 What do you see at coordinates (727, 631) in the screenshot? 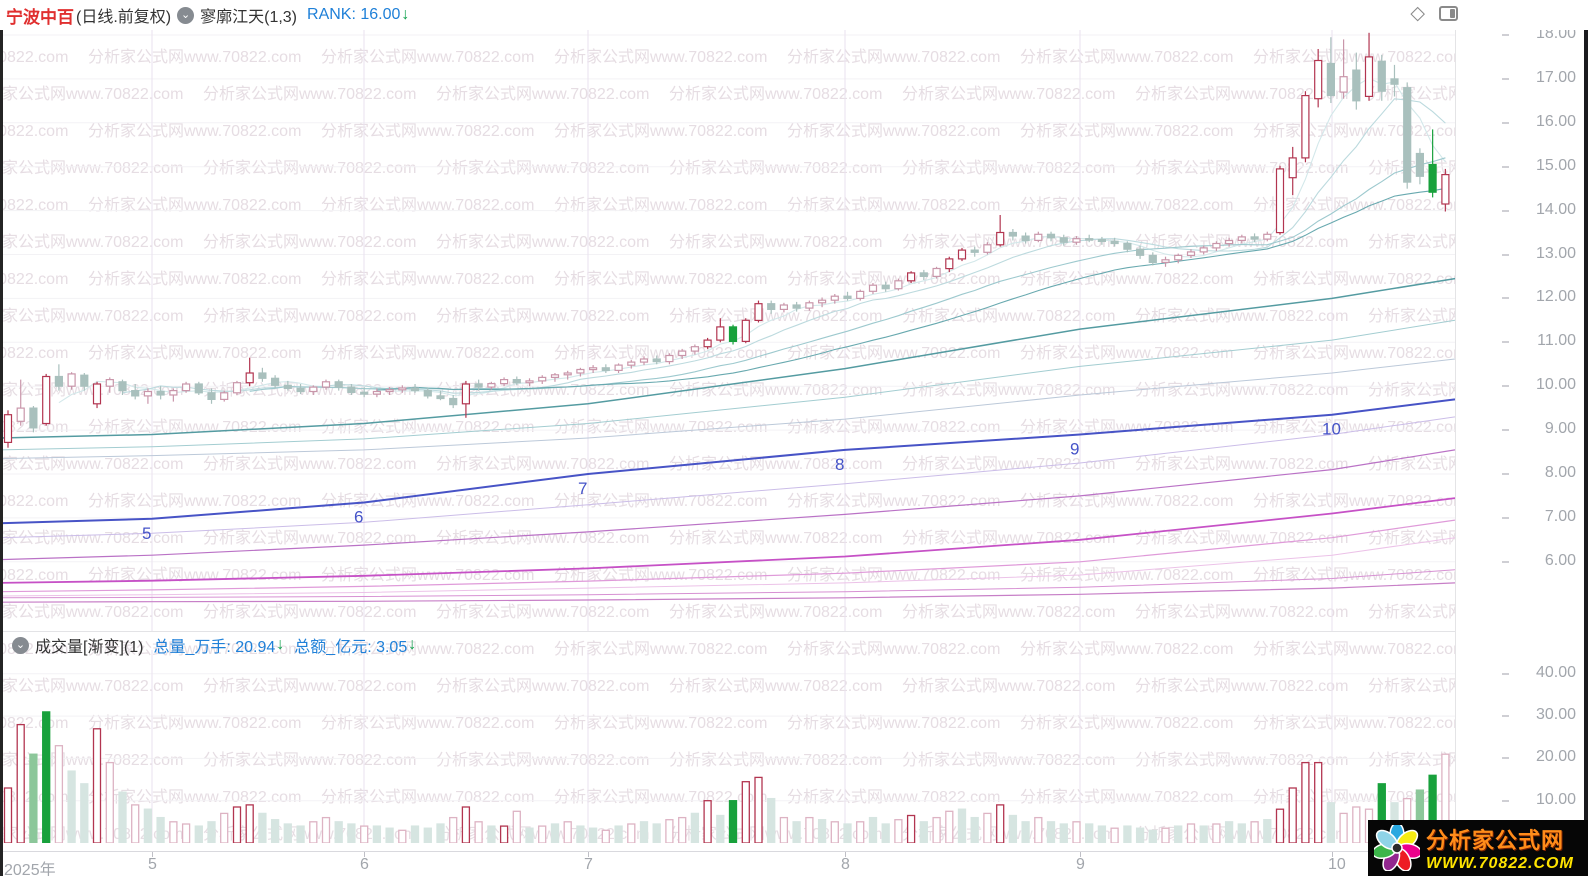
I see `pane-divider` at bounding box center [727, 631].